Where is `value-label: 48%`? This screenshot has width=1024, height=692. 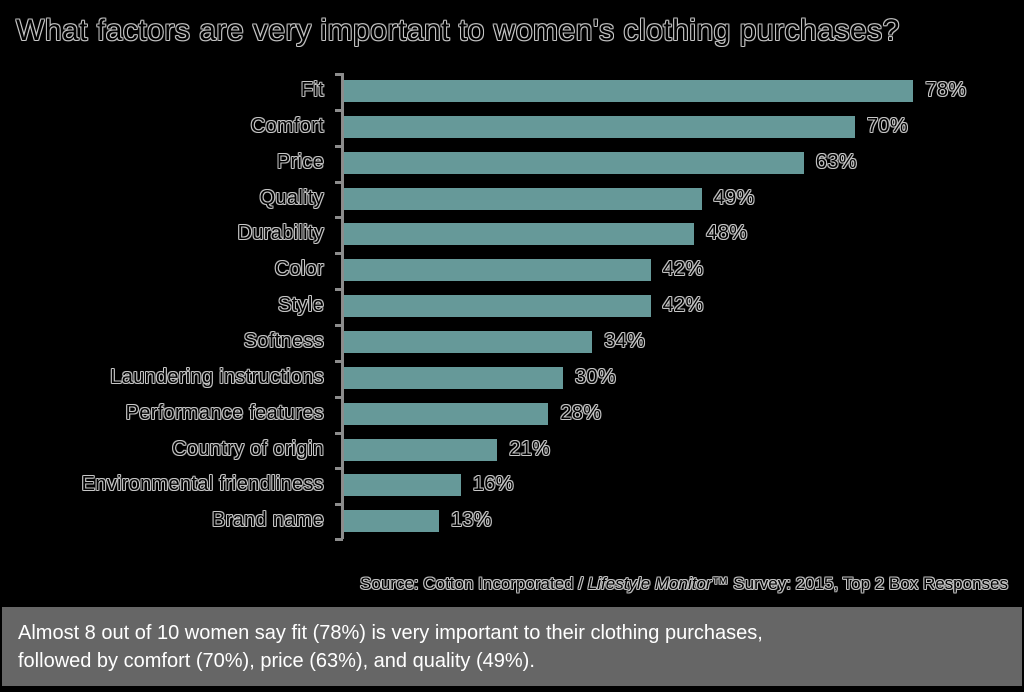 value-label: 48% is located at coordinates (727, 233).